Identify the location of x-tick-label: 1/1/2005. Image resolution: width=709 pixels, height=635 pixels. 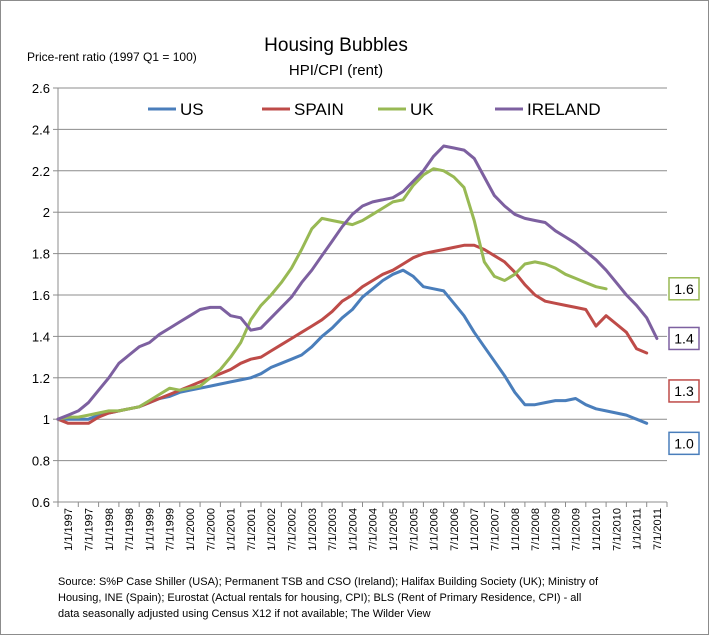
(394, 529).